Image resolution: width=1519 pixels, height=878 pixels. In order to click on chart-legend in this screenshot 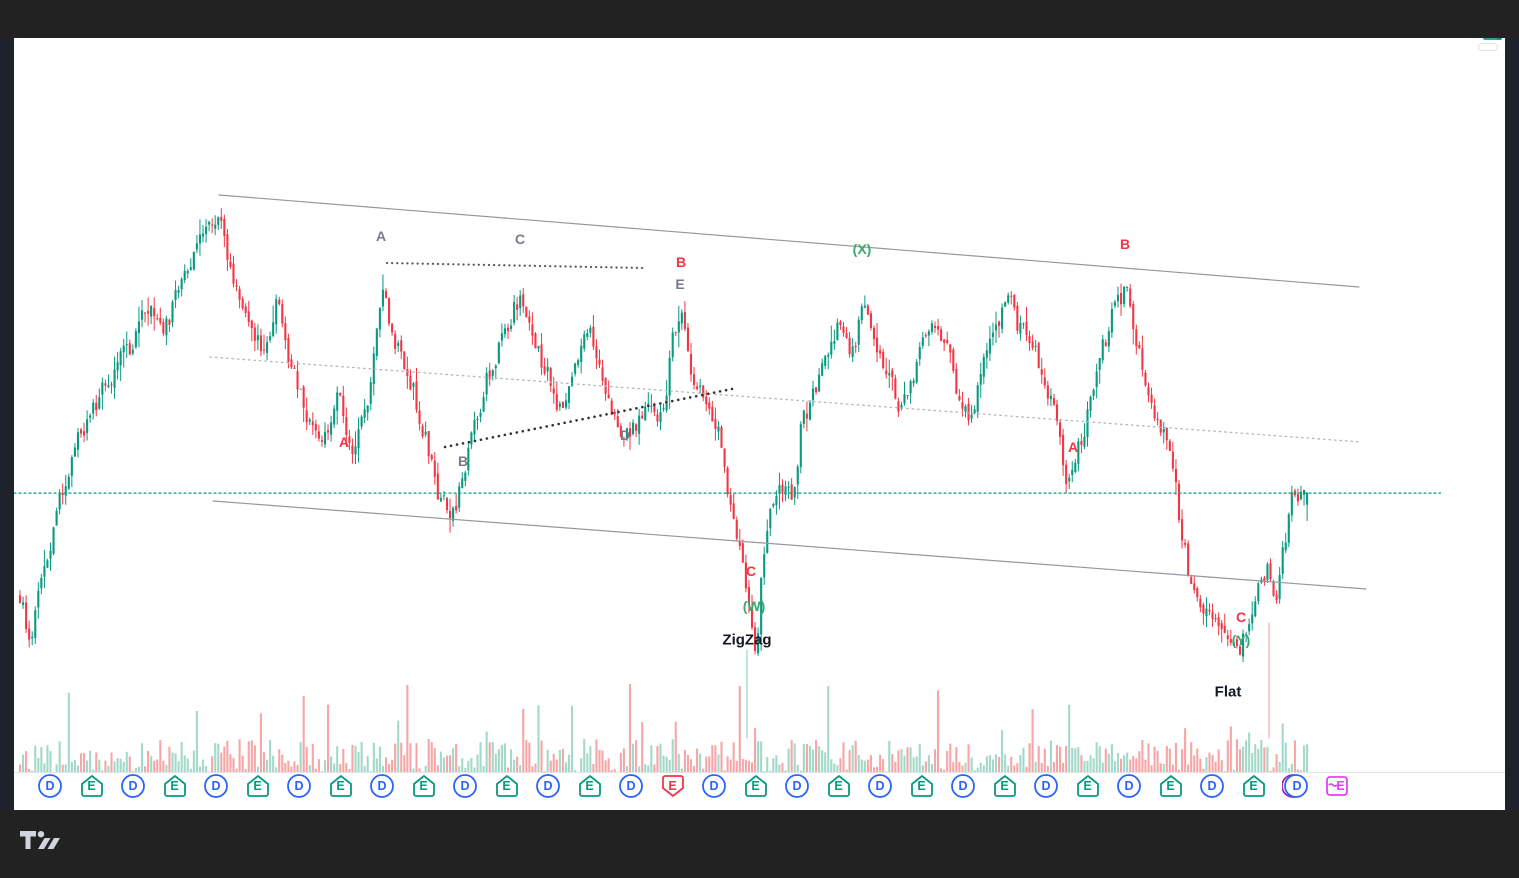, I will do `click(41, 52)`.